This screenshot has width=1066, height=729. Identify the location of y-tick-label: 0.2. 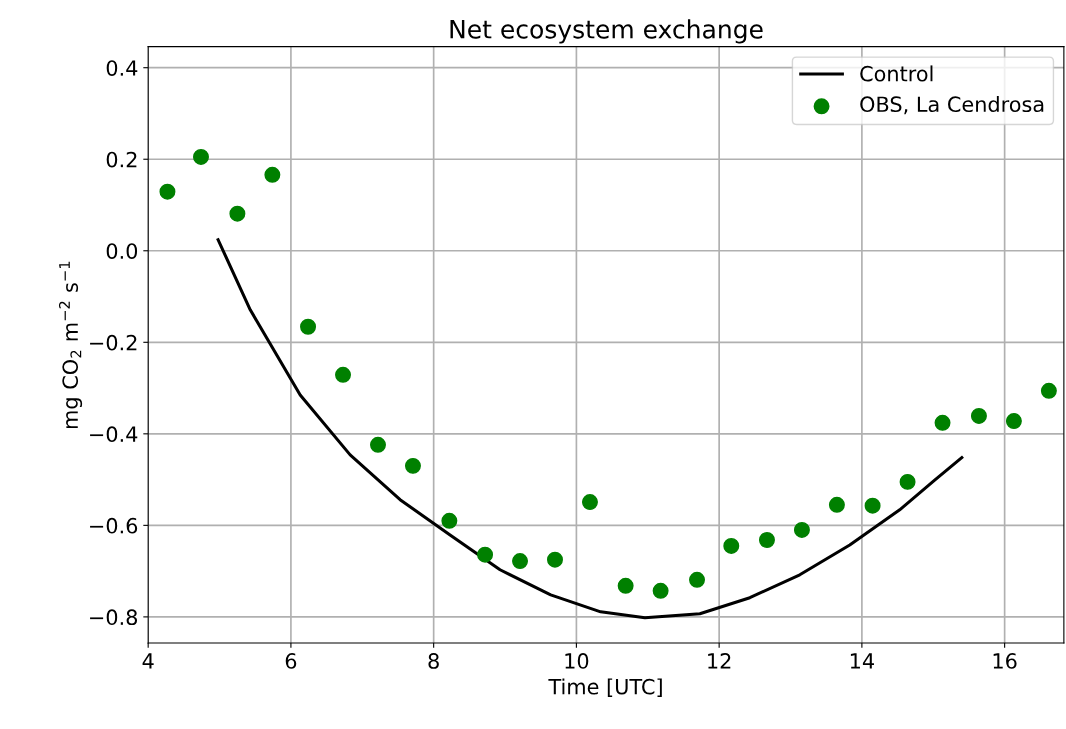
(121, 159).